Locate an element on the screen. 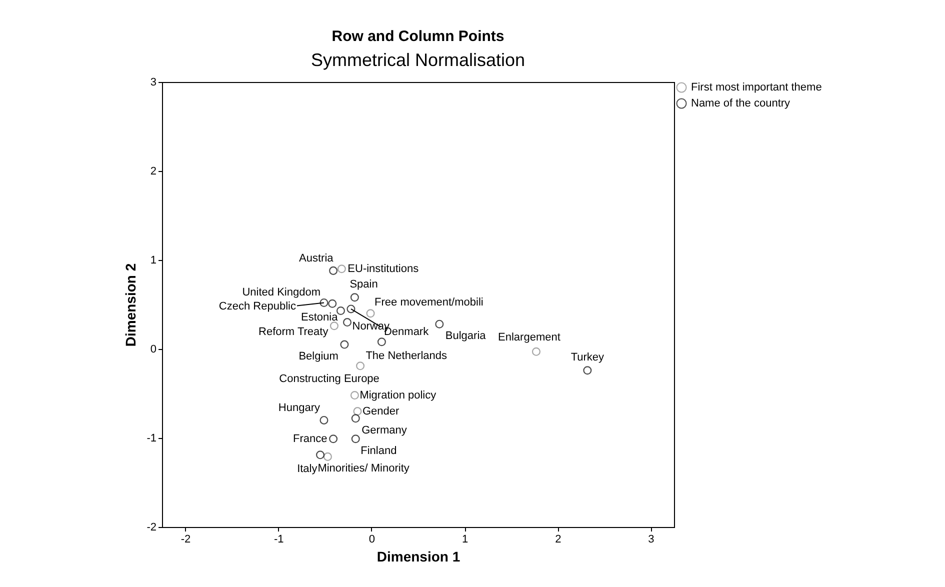  x-tick-label: 1 is located at coordinates (465, 540).